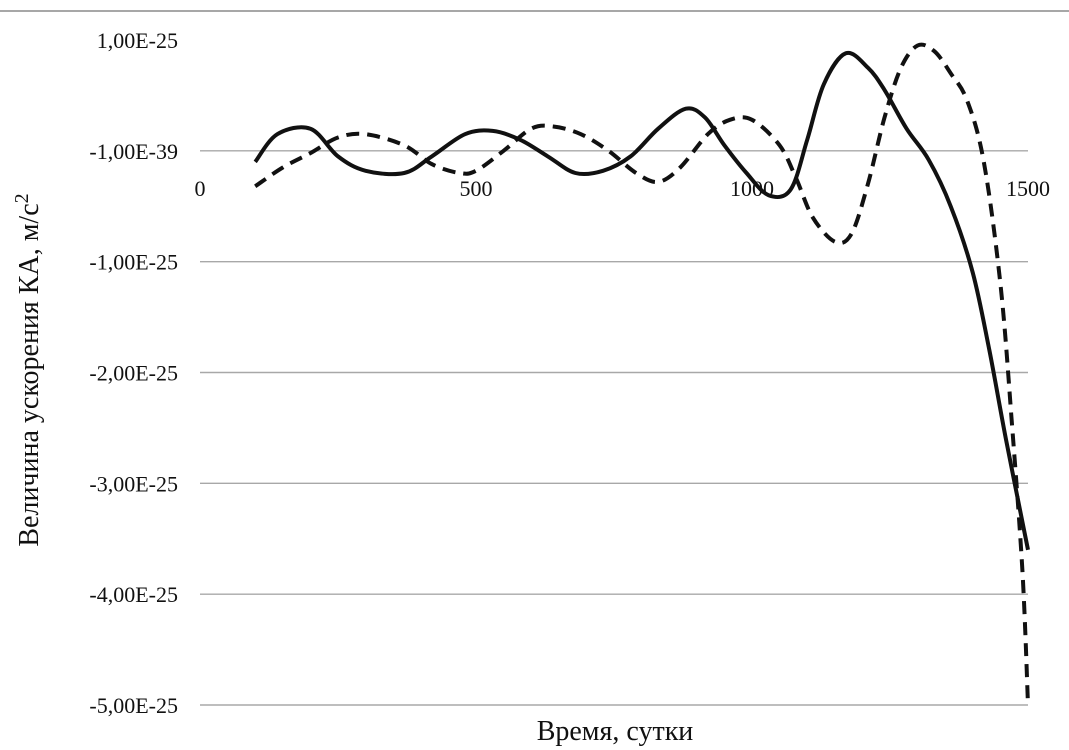 The width and height of the screenshot is (1069, 750). I want to click on y-axis-title: Величина ускорения КА, м/с2, so click(28, 369).